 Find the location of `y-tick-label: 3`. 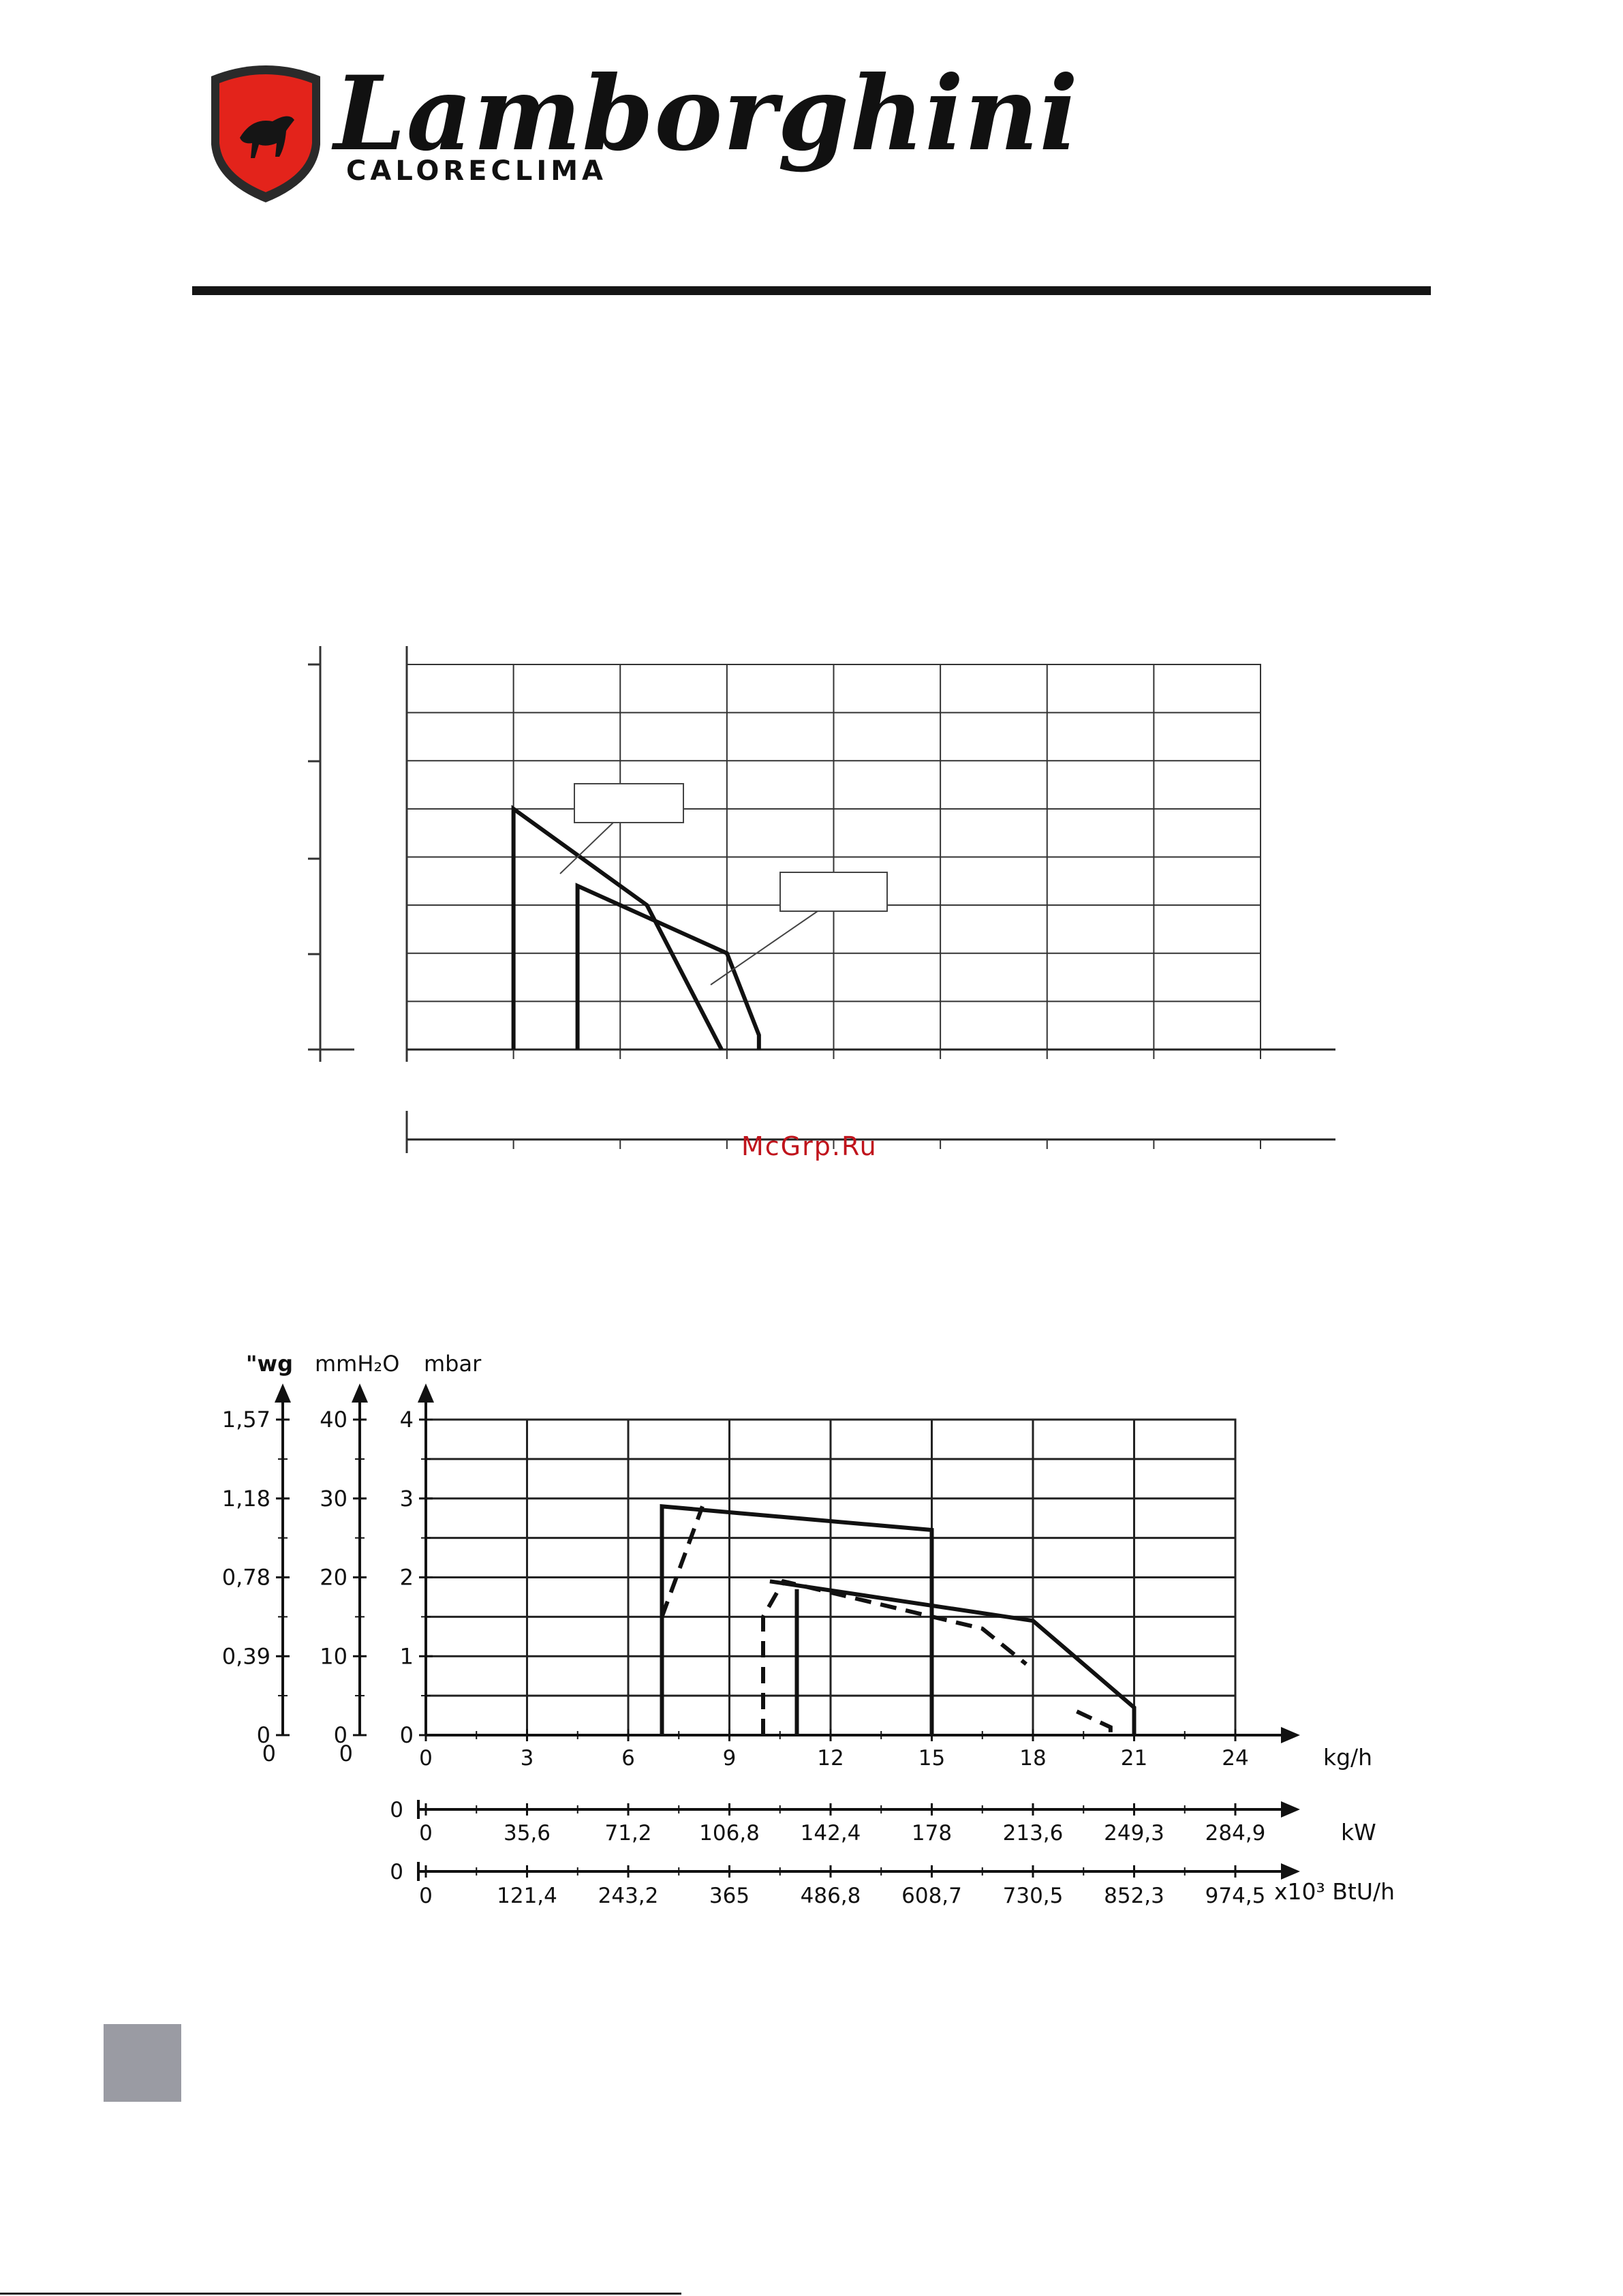

y-tick-label: 3 is located at coordinates (407, 1499).